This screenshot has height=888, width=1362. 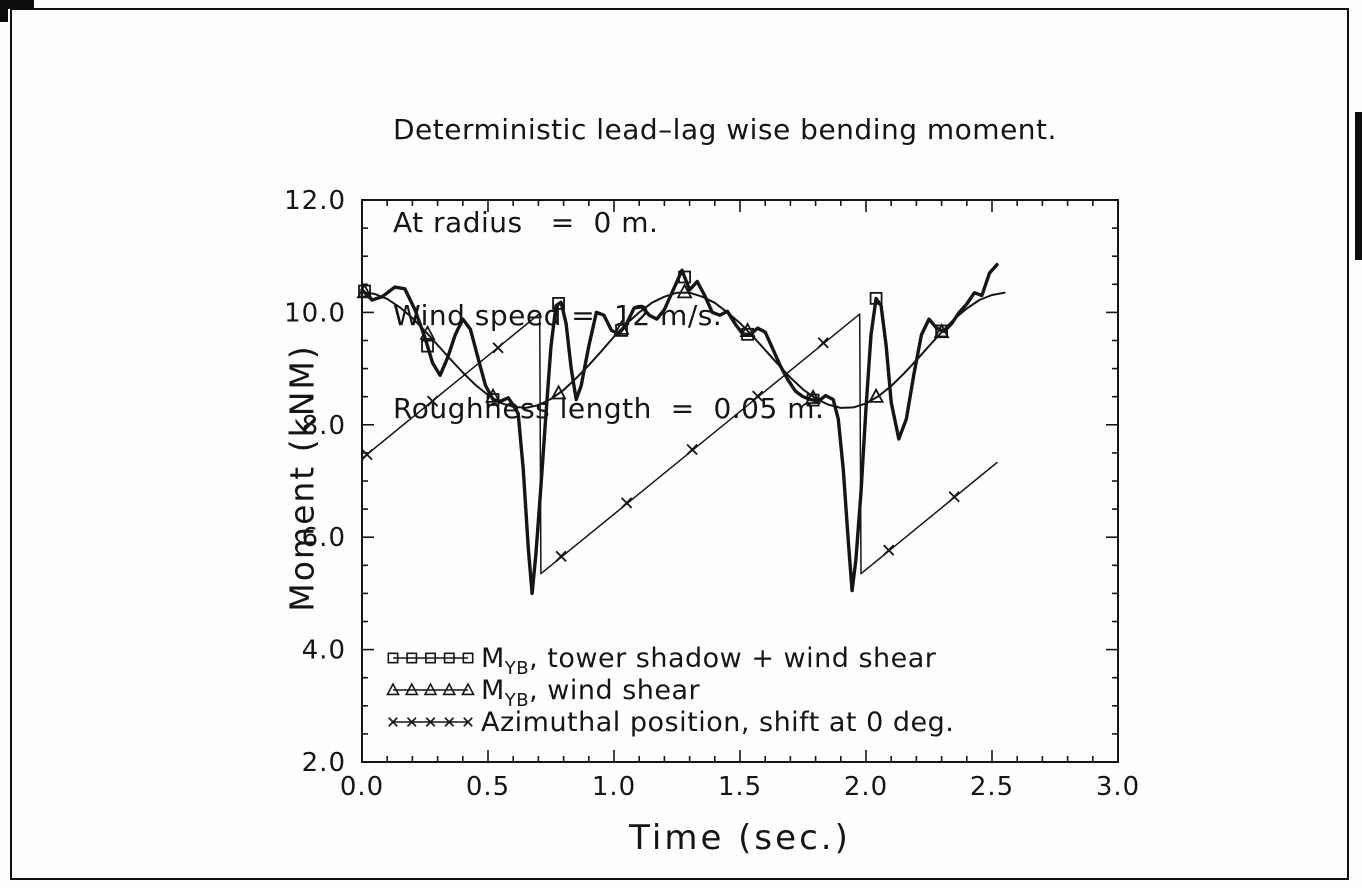 What do you see at coordinates (526, 222) in the screenshot?
I see `title-line-2: At radius = 0 m.` at bounding box center [526, 222].